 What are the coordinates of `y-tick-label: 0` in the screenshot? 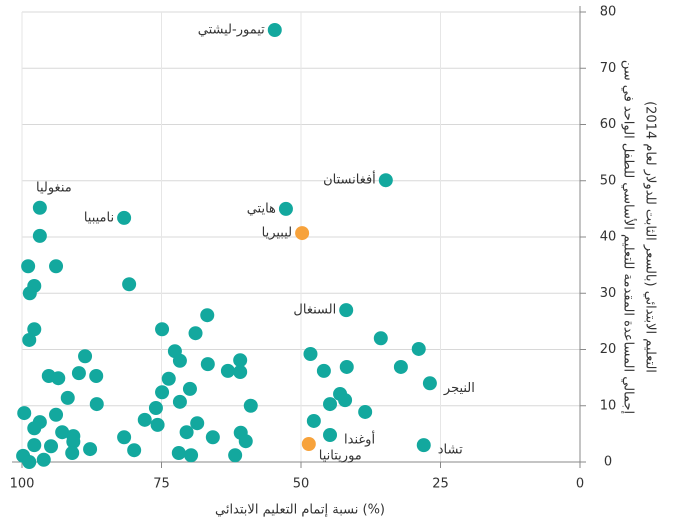 It's located at (608, 462).